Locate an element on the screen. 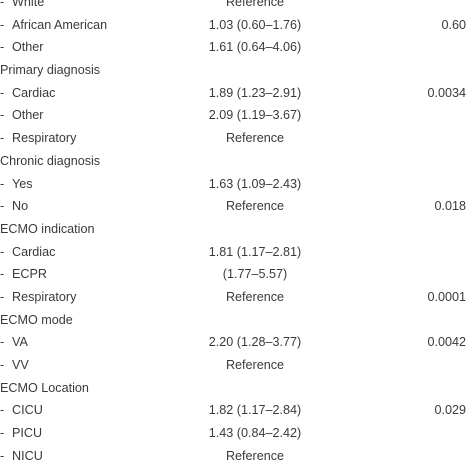 This screenshot has width=474, height=474. section-label: ECMO mode is located at coordinates (36, 320).